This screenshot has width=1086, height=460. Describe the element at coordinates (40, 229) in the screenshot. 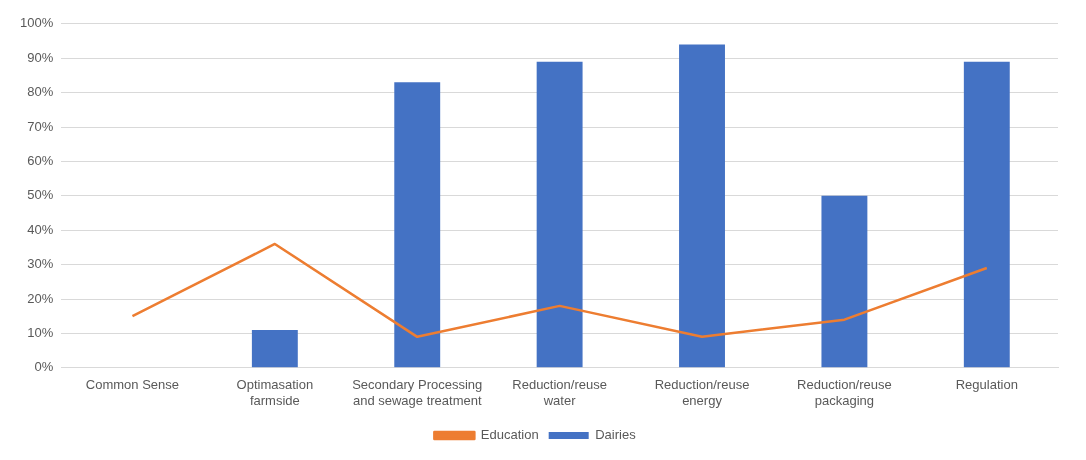

I see `y-tick-label: 40%` at that location.